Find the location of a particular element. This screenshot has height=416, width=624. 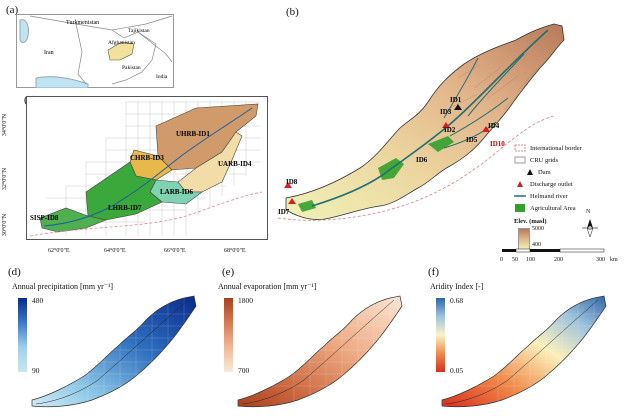

evap-max: 1800 is located at coordinates (245, 300).